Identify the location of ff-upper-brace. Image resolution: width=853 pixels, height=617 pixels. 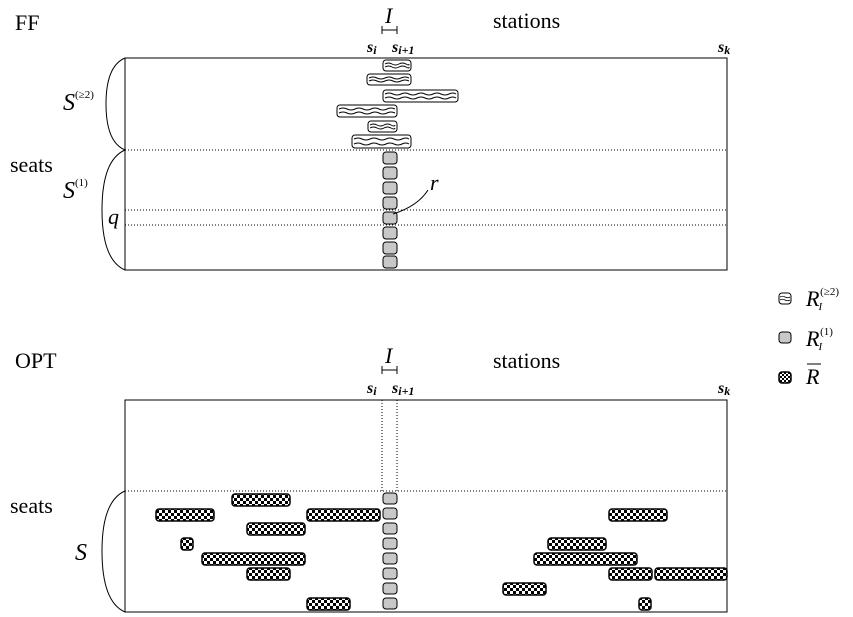
(115, 104).